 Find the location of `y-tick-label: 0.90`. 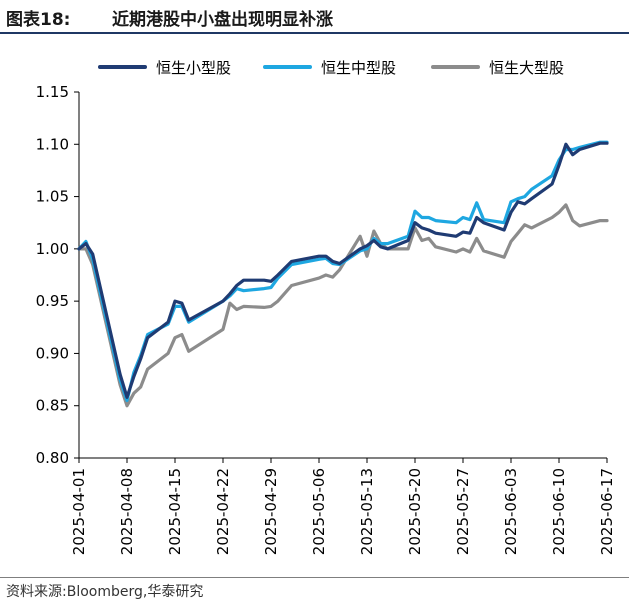

y-tick-label: 0.90 is located at coordinates (52, 353).